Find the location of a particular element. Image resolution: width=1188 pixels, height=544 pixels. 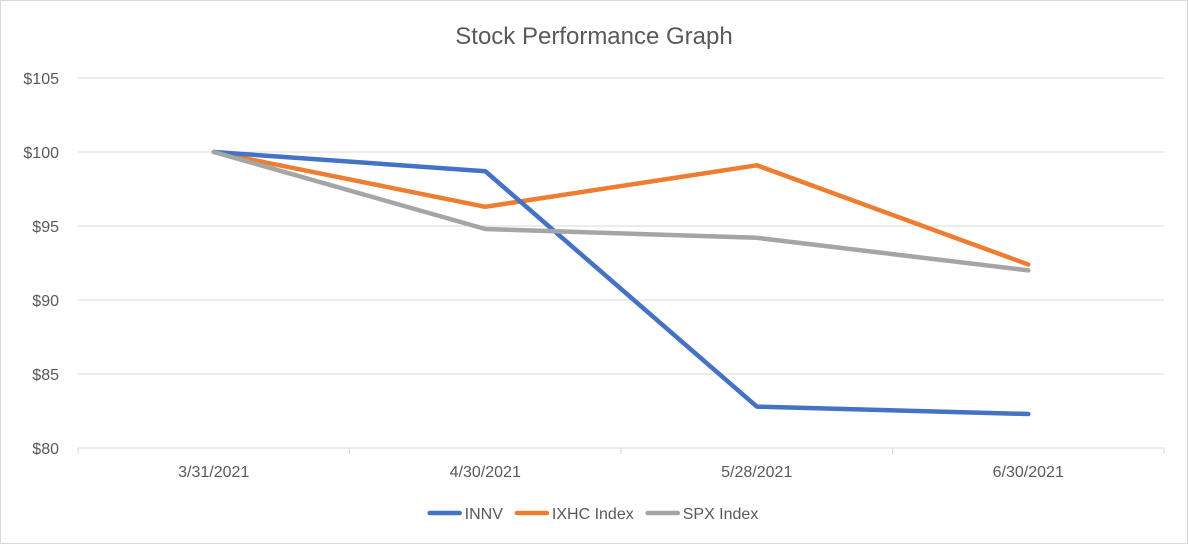

legend-label: INNV is located at coordinates (484, 514).